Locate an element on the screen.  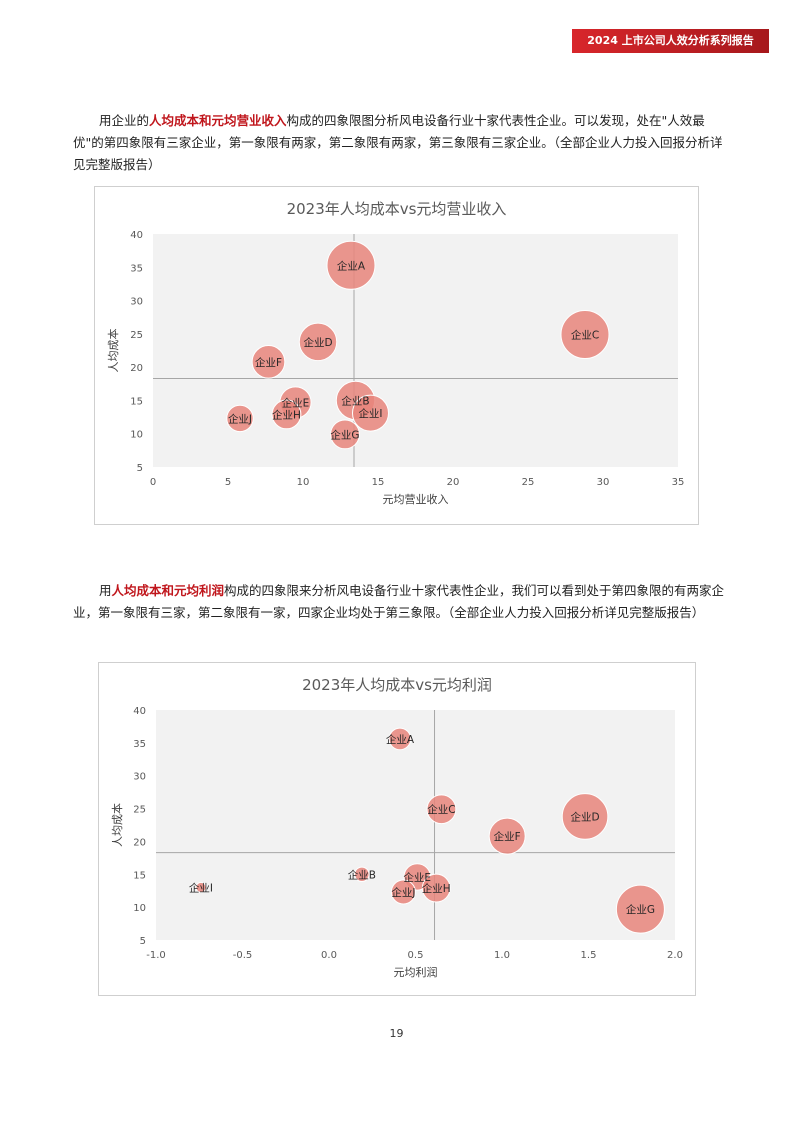
page-number: 19 is located at coordinates (396, 1033).